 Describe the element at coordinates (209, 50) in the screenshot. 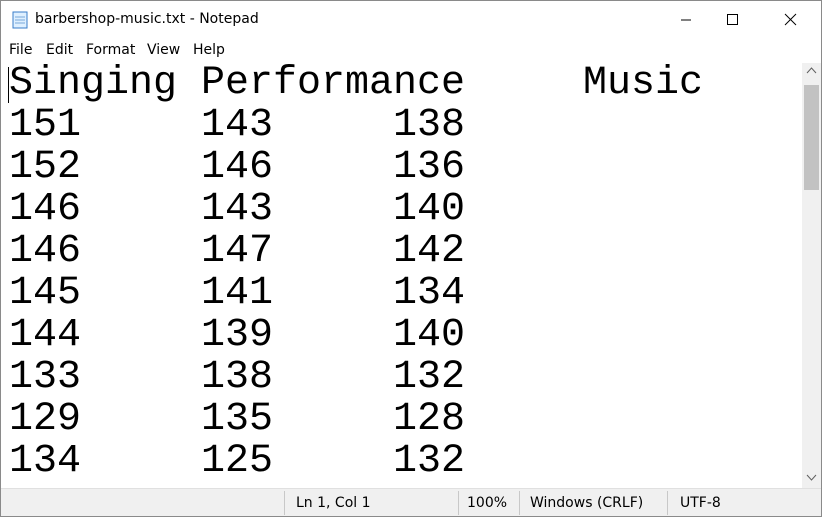

I see `menu-item: Help` at that location.